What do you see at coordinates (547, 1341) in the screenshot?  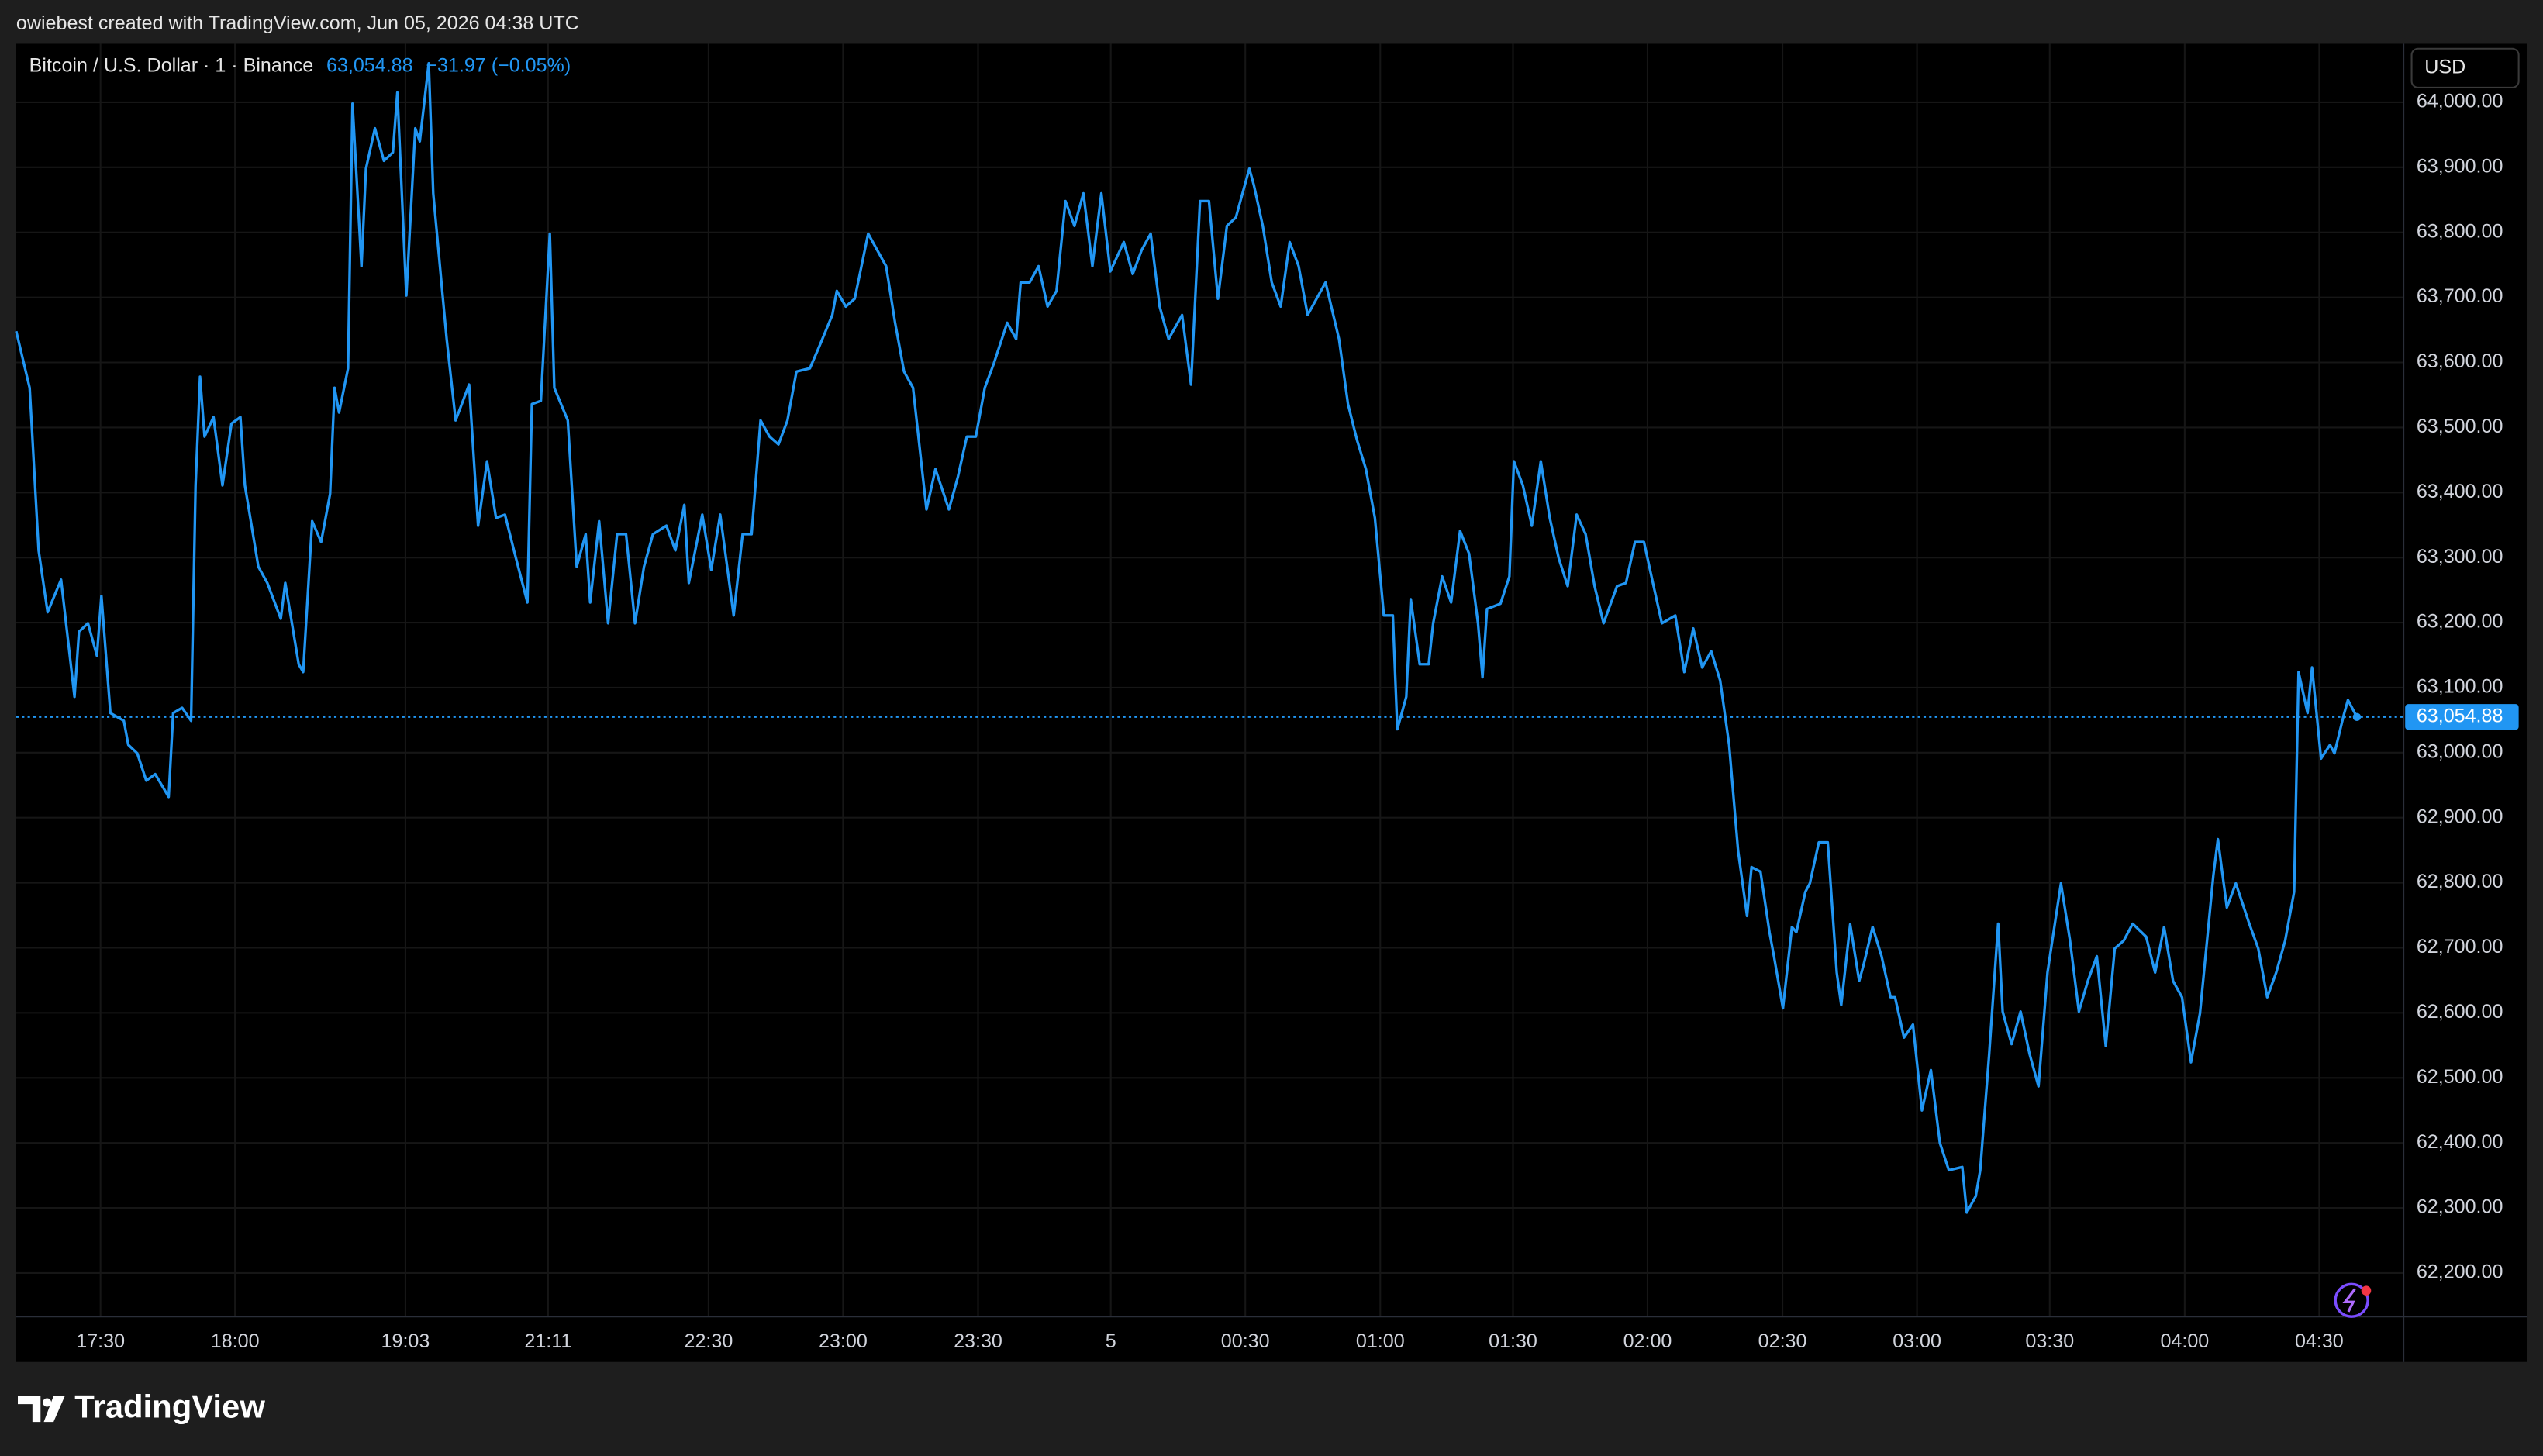 I see `x-tick-label: 21:11` at bounding box center [547, 1341].